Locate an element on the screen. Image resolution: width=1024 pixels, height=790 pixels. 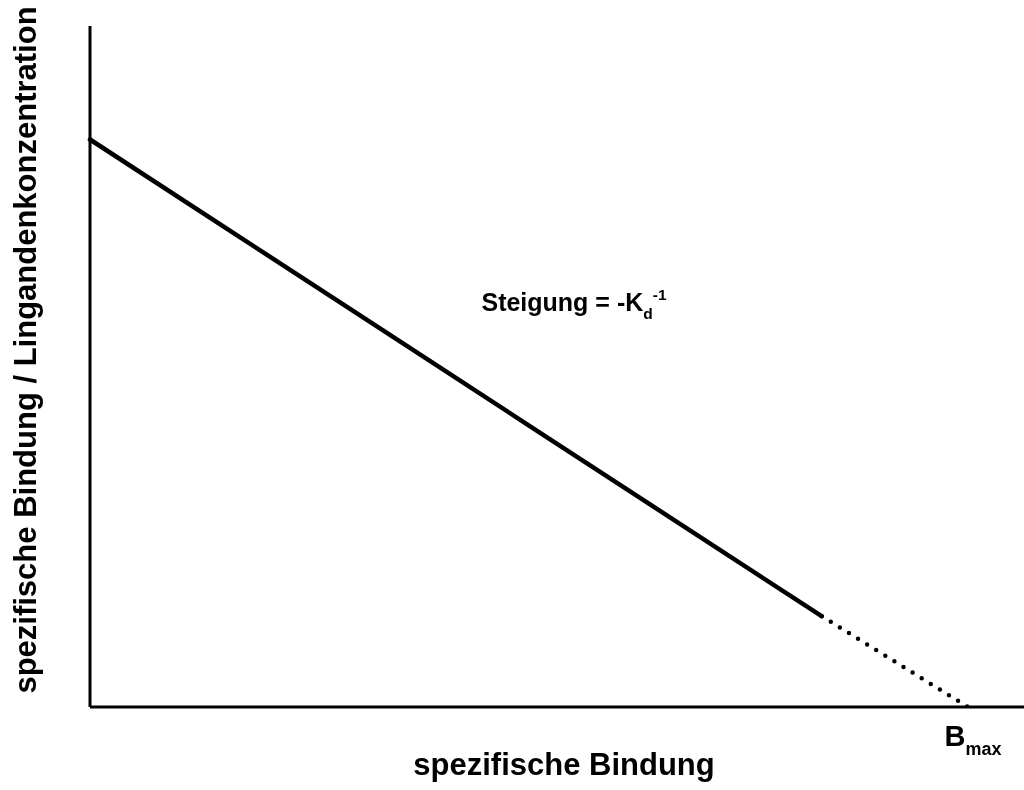
x-axis-title: spezifische Bindung is located at coordinates (564, 764).